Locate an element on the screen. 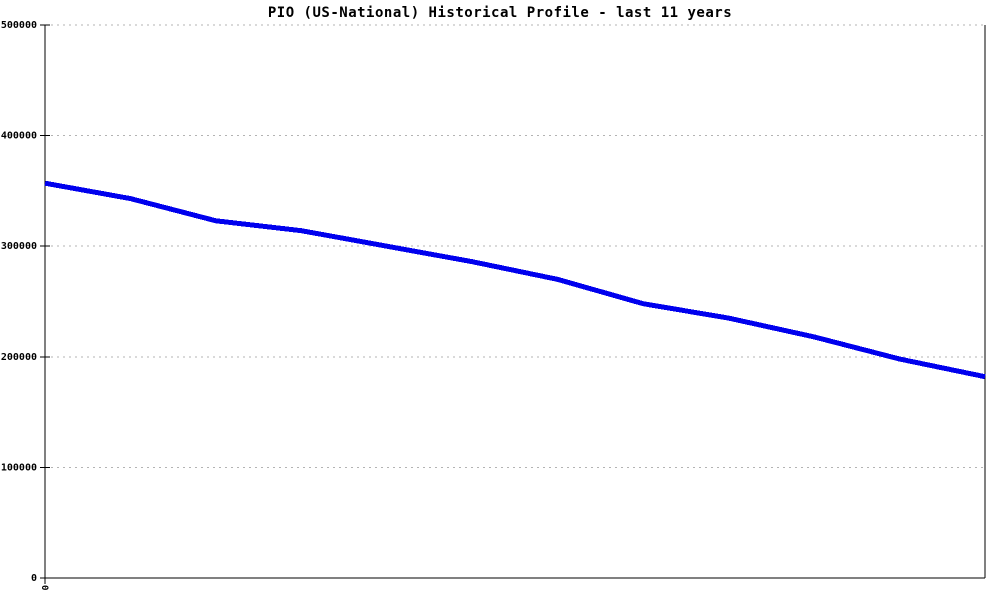 Image resolution: width=1000 pixels, height=600 pixels. y-tick-label: 300000 is located at coordinates (19, 246).